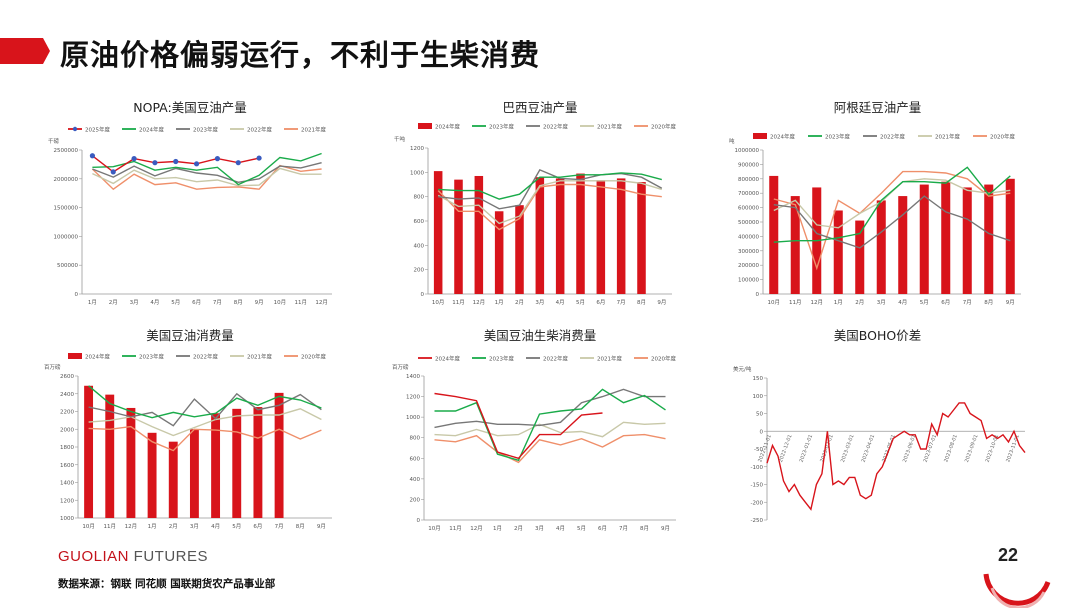 Image resolution: width=1080 pixels, height=608 pixels. I want to click on axis-unit-label: 千磅, so click(54, 141).